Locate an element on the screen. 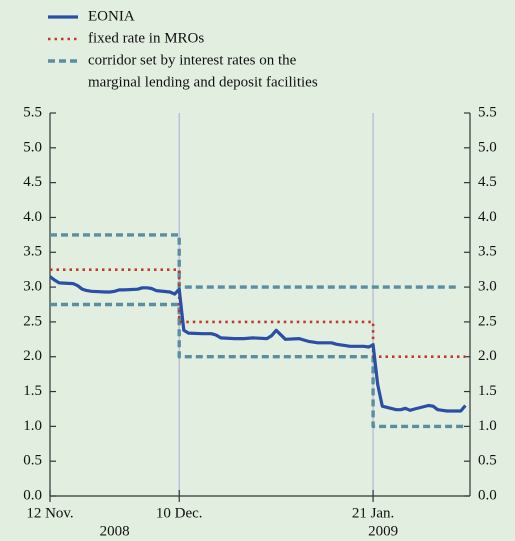  legend-label: corridor set by interest rates on the is located at coordinates (192, 60).